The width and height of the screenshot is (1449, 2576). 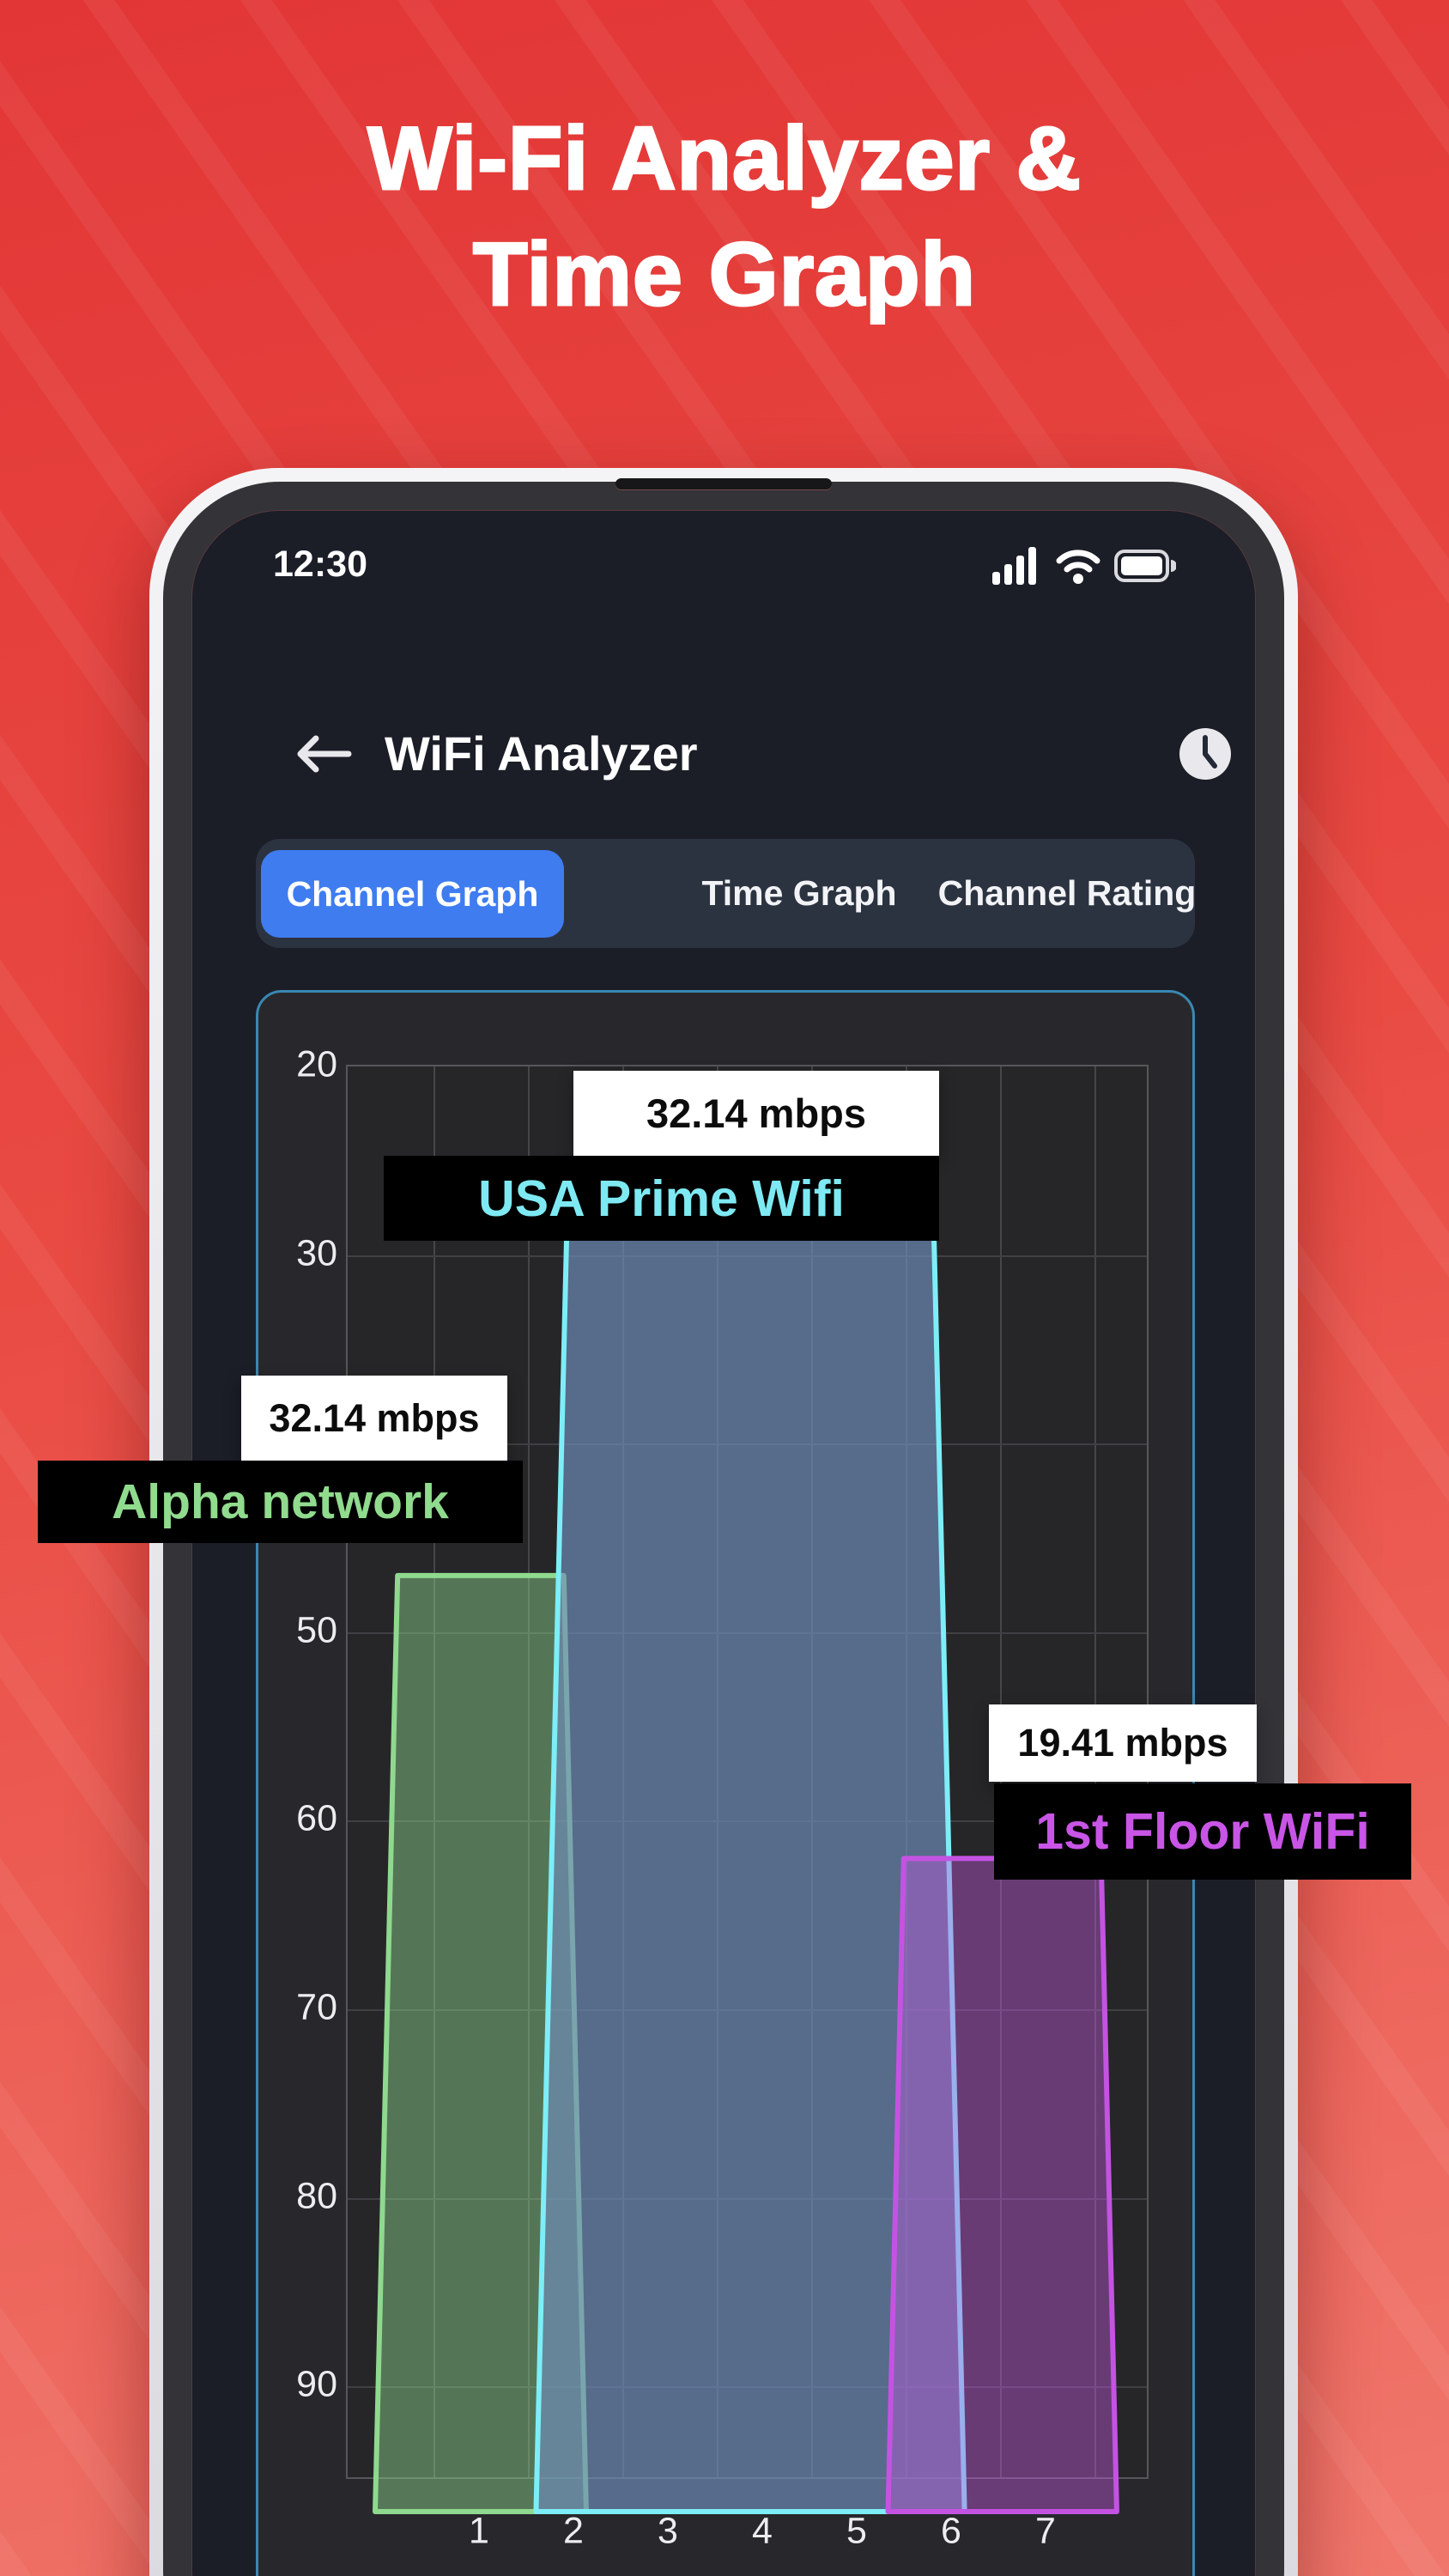 What do you see at coordinates (412, 894) in the screenshot?
I see `tab-channel-graph: Channel Graph` at bounding box center [412, 894].